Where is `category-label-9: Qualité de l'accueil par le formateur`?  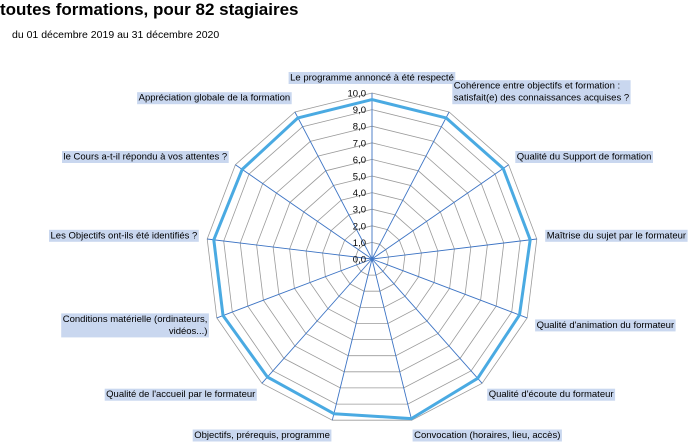 category-label-9: Qualité de l'accueil par le formateur is located at coordinates (180, 394).